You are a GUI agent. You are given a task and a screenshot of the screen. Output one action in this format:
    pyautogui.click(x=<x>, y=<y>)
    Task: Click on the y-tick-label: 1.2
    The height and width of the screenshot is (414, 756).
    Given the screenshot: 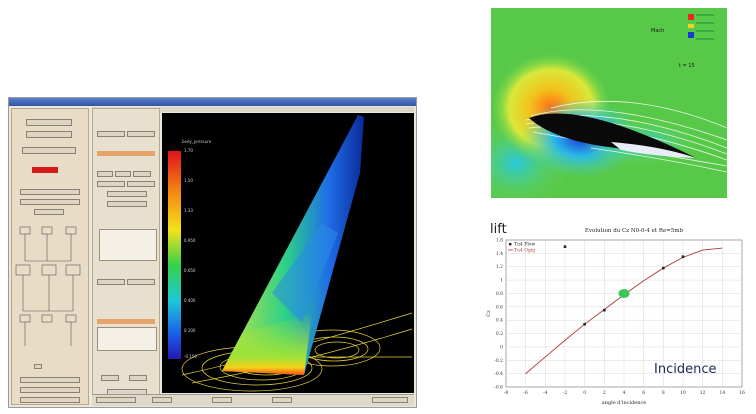 What is the action you would take?
    pyautogui.click(x=499, y=267)
    